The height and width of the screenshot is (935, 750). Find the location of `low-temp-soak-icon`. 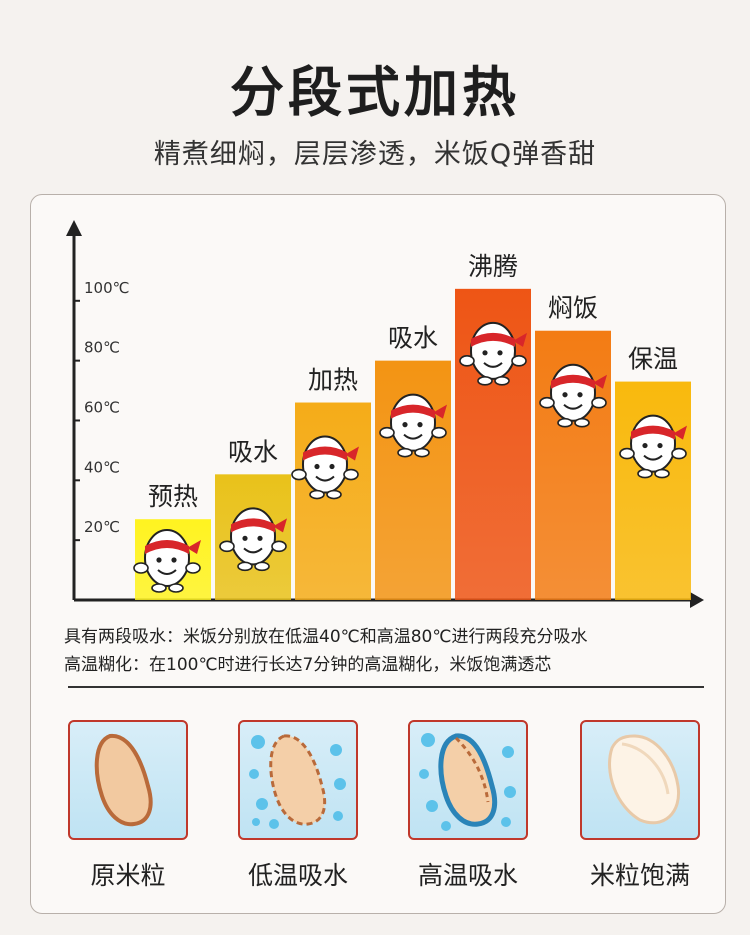

low-temp-soak-icon is located at coordinates (297, 781).